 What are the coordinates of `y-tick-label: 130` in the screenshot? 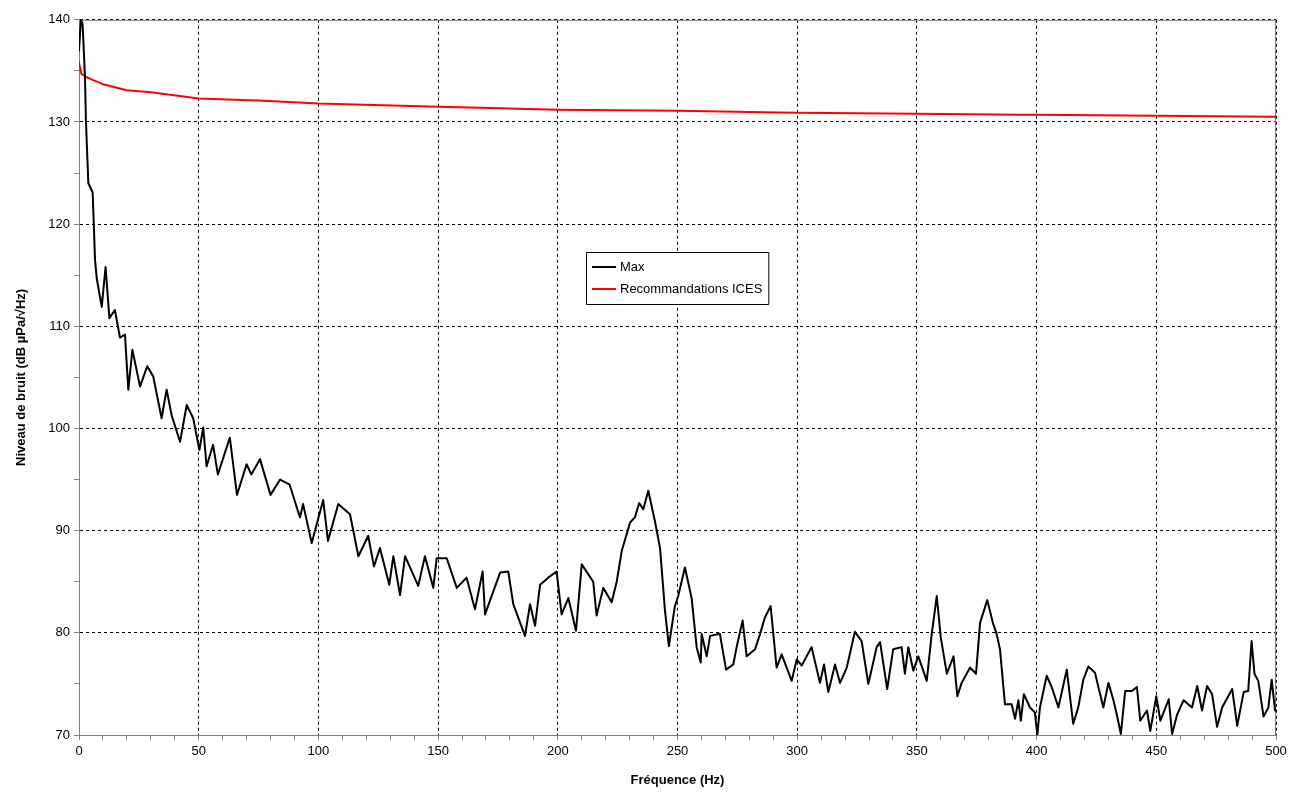 It's located at (59, 121).